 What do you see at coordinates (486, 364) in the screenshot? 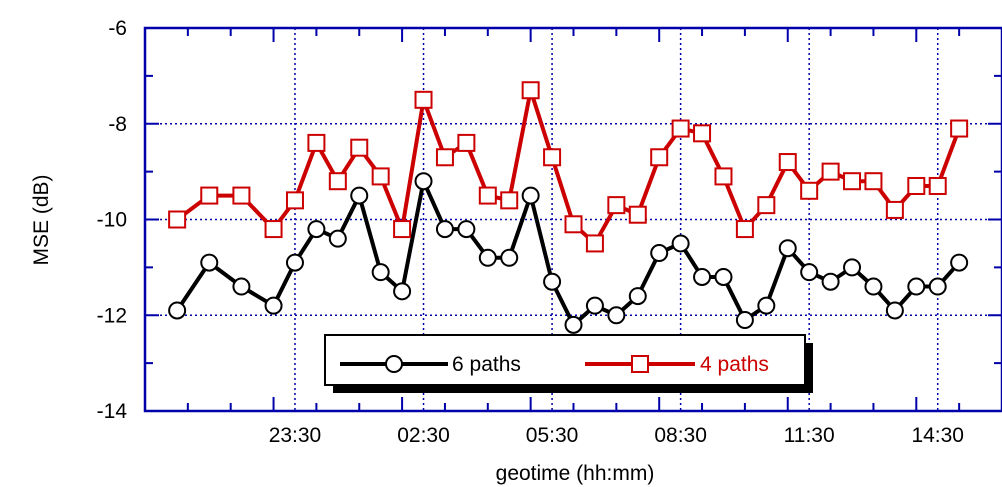
I see `legend-label: 6 paths` at bounding box center [486, 364].